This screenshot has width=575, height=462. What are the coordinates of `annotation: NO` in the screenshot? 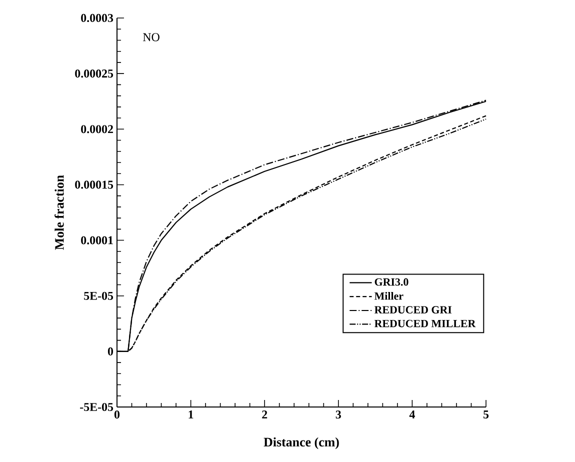 It's located at (151, 37).